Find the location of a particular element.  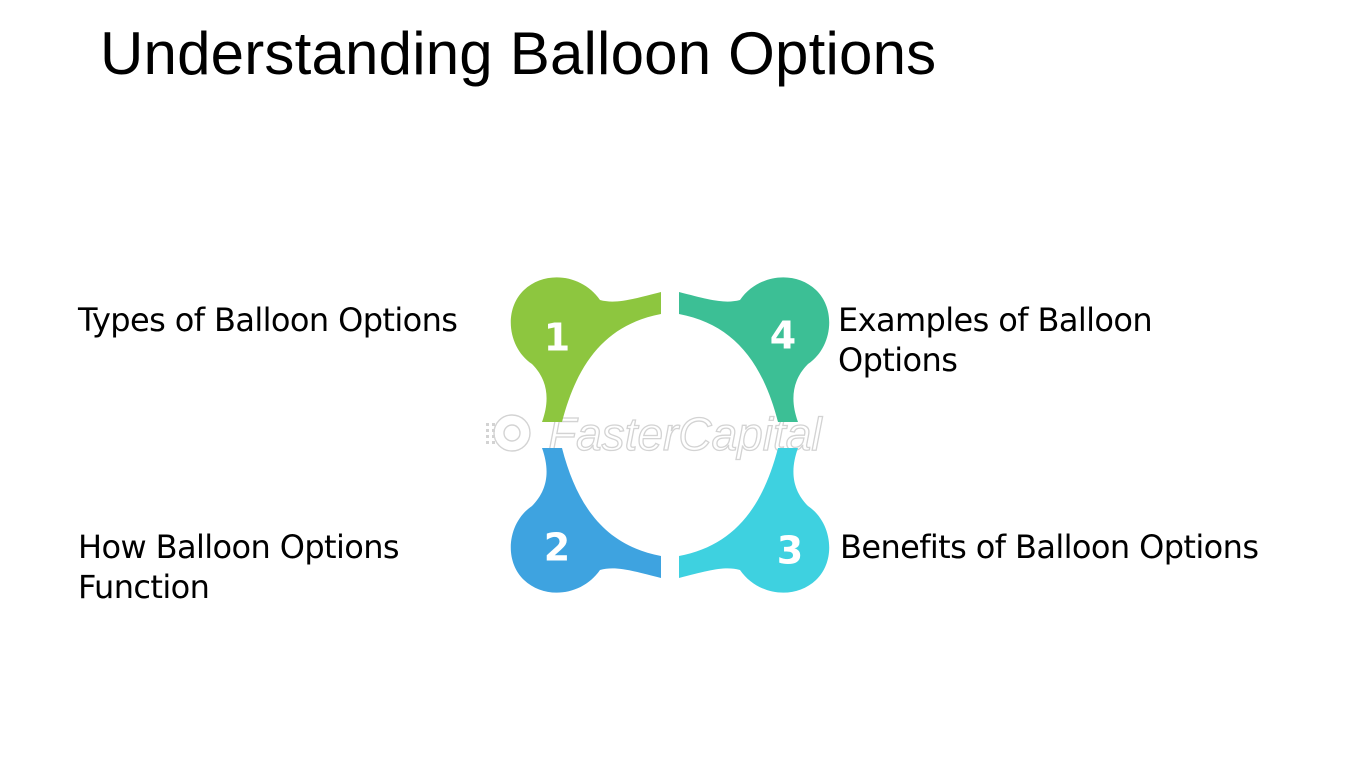

item-4-label: Examples of Balloon Options is located at coordinates (995, 340).